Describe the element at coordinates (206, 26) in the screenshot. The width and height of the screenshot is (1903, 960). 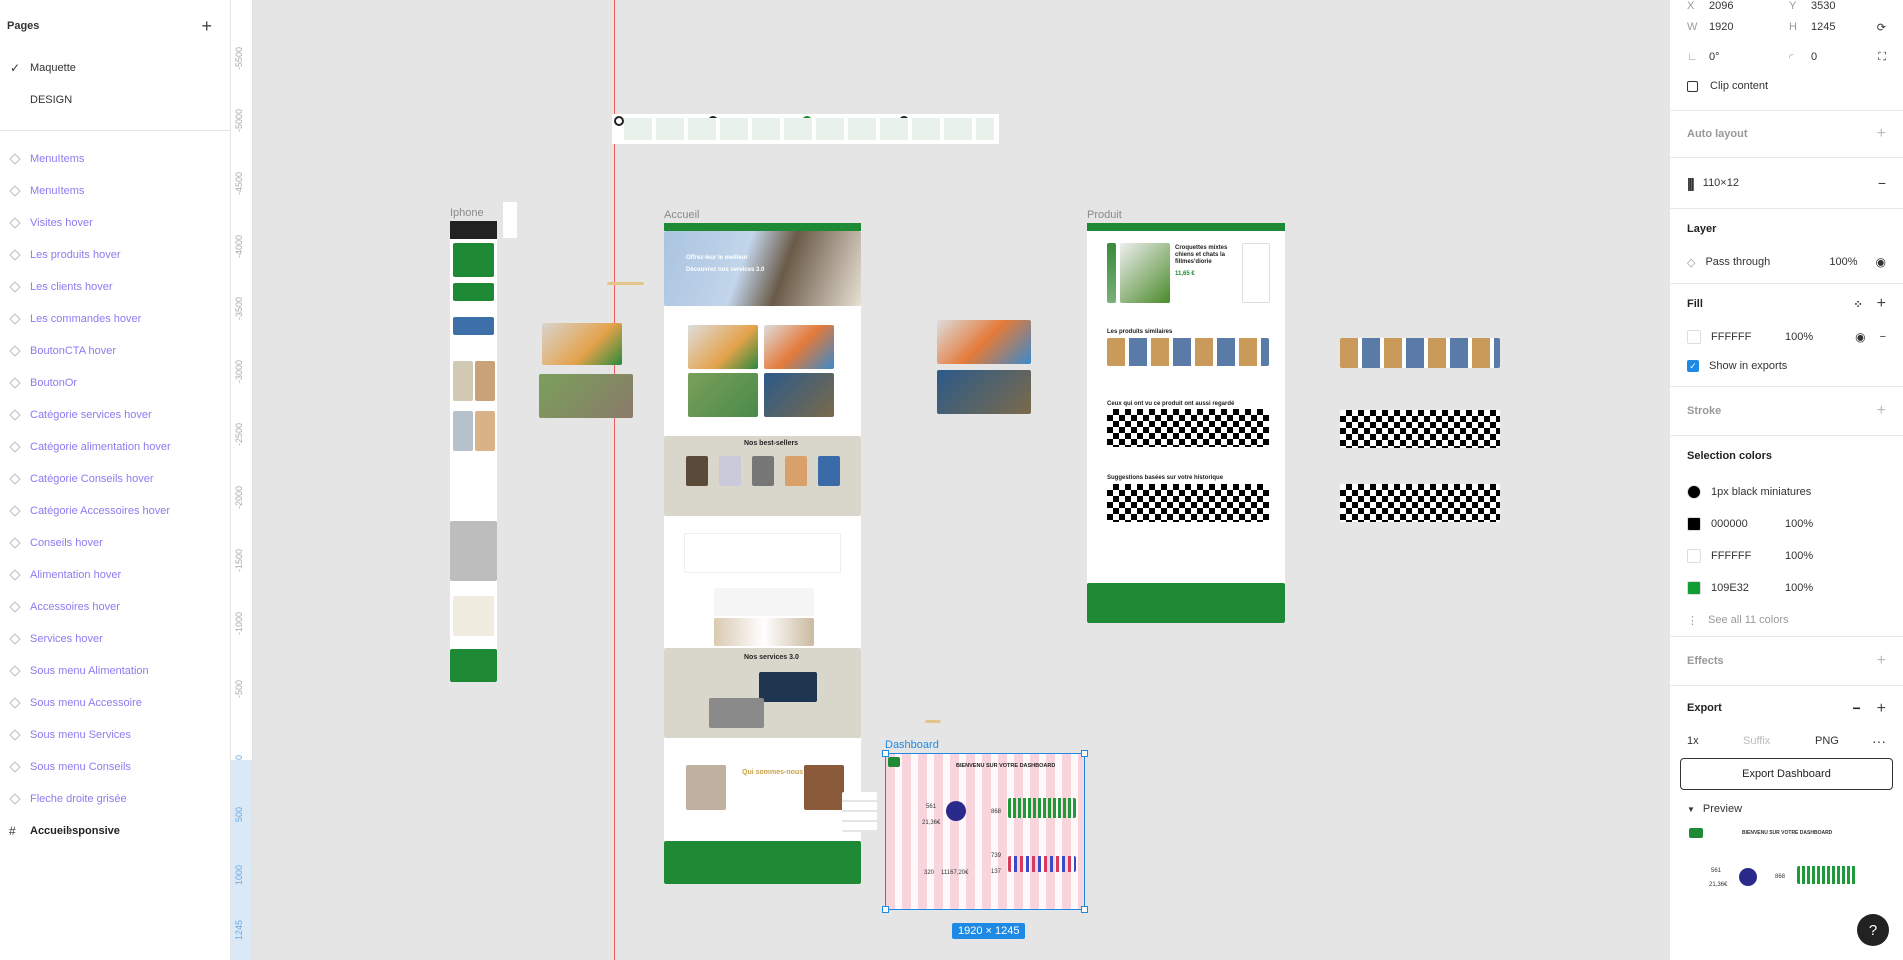
I see `add-page-icon: +` at that location.